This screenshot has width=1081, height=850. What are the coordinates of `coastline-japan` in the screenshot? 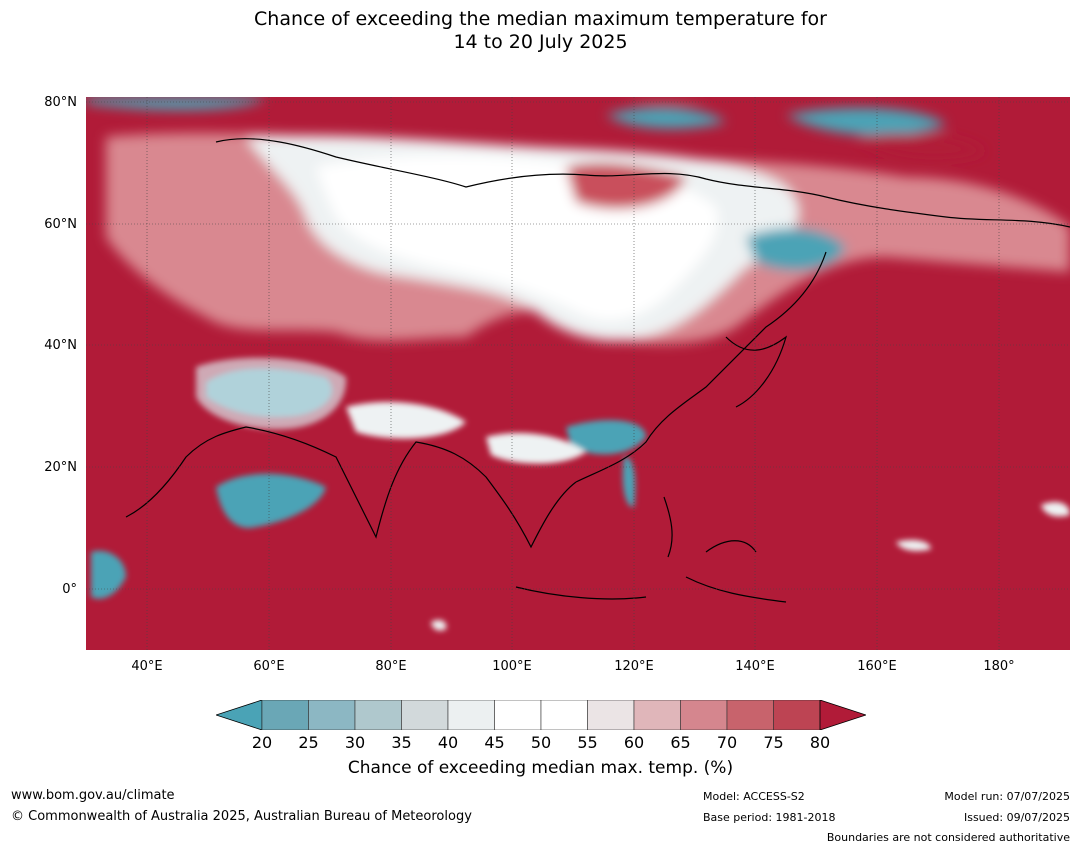 It's located at (756, 371).